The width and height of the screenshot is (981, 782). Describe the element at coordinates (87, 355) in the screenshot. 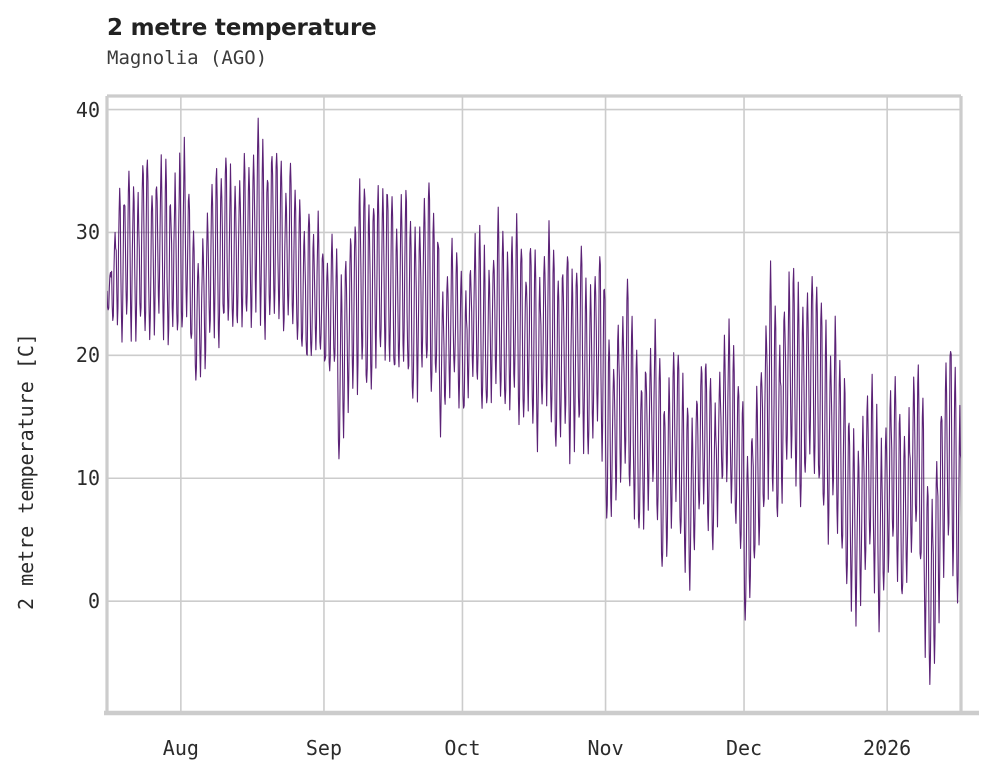

I see `y-tick-label: 20` at that location.